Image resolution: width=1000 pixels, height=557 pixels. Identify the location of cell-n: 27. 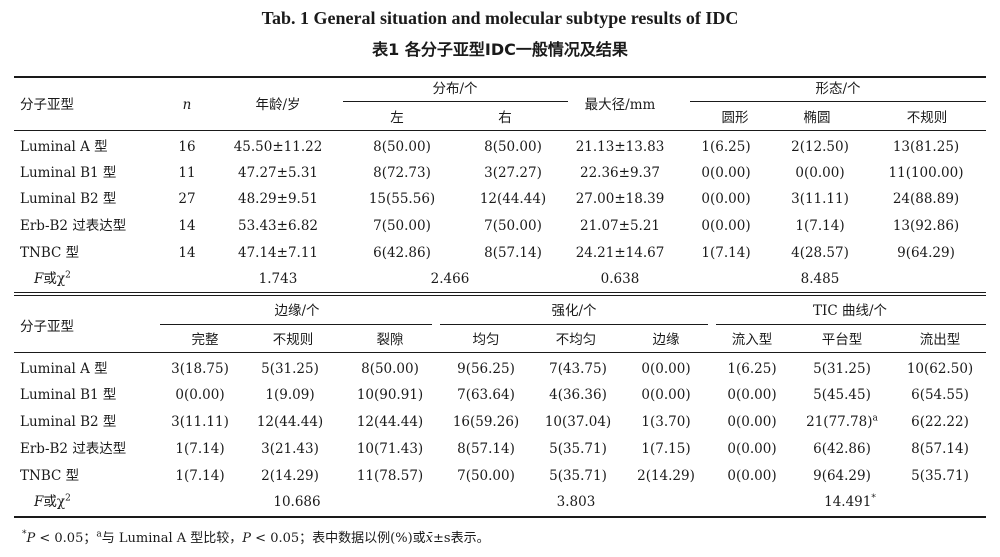
(187, 199).